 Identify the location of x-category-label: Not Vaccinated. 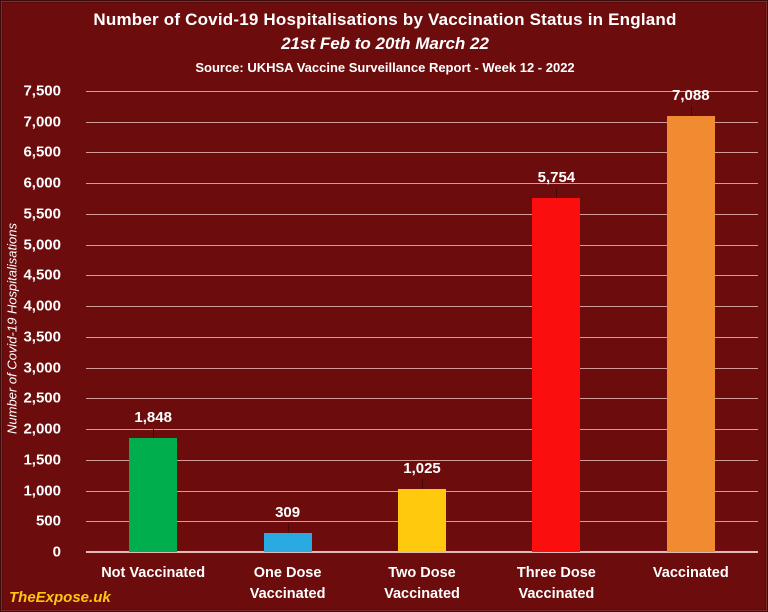
(153, 573).